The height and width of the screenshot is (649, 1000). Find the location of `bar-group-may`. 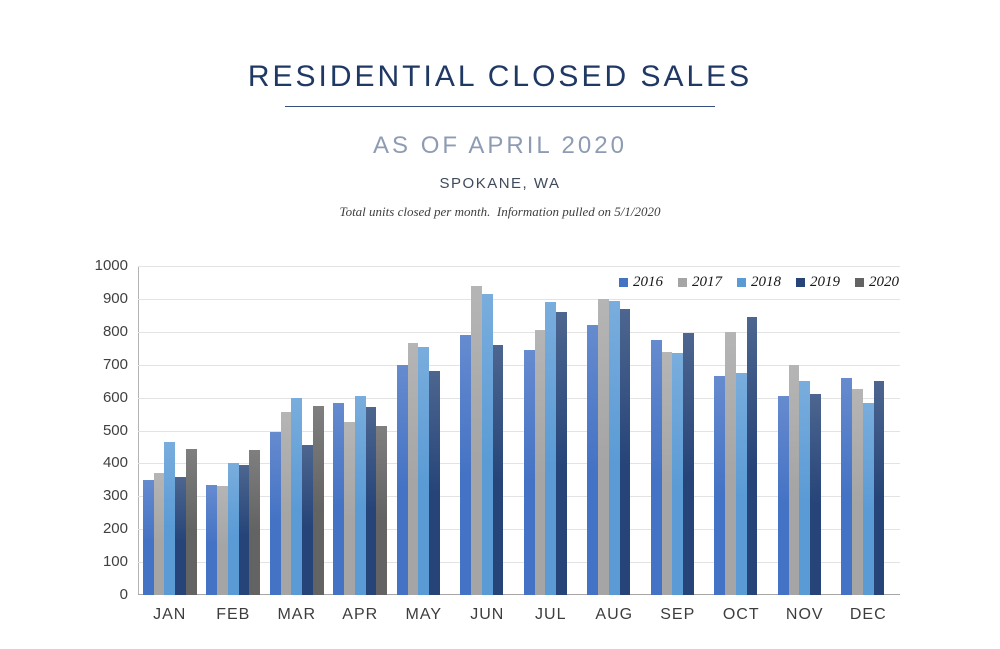

bar-group-may is located at coordinates (424, 430).